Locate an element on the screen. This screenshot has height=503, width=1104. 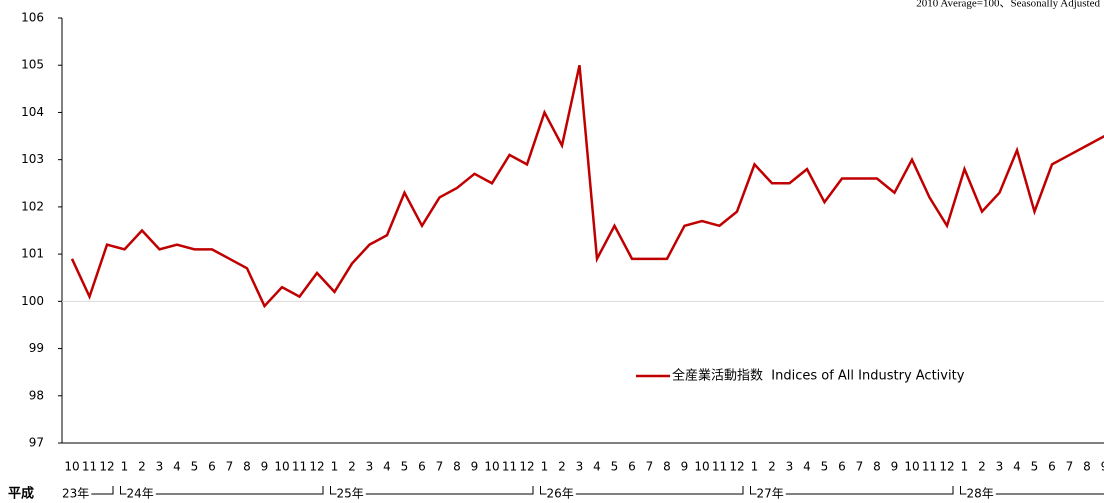
year-label: 27年 is located at coordinates (770, 494).